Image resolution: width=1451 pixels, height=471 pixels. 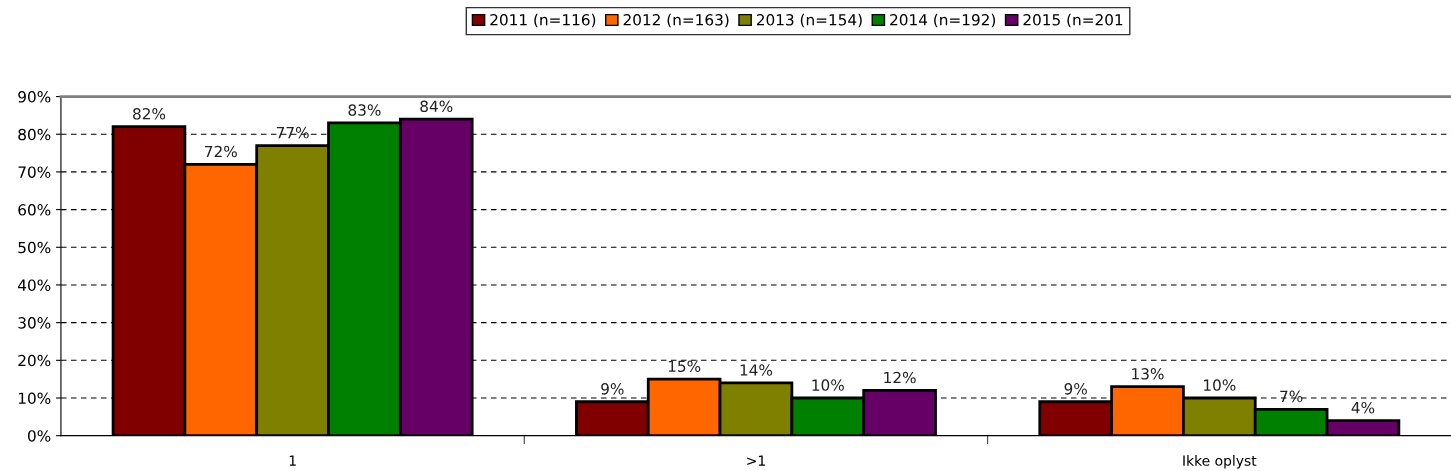 What do you see at coordinates (684, 366) in the screenshot?
I see `data-label: 15%` at bounding box center [684, 366].